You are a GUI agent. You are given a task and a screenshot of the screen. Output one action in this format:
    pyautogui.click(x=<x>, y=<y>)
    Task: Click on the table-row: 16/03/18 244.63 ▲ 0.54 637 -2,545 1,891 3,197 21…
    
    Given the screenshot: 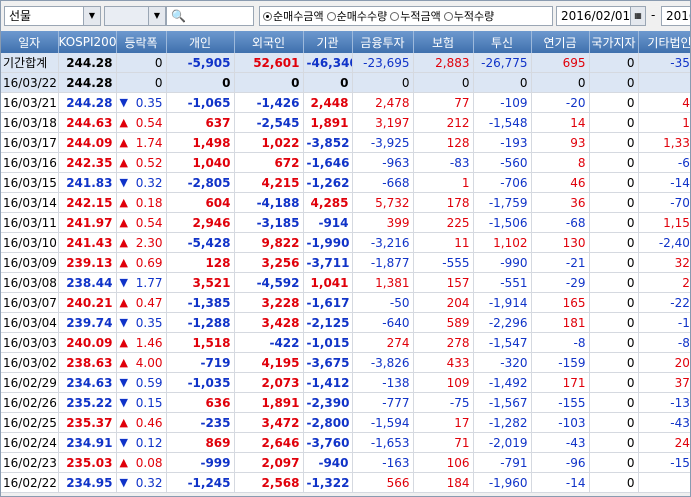 What is the action you would take?
    pyautogui.click(x=345, y=122)
    